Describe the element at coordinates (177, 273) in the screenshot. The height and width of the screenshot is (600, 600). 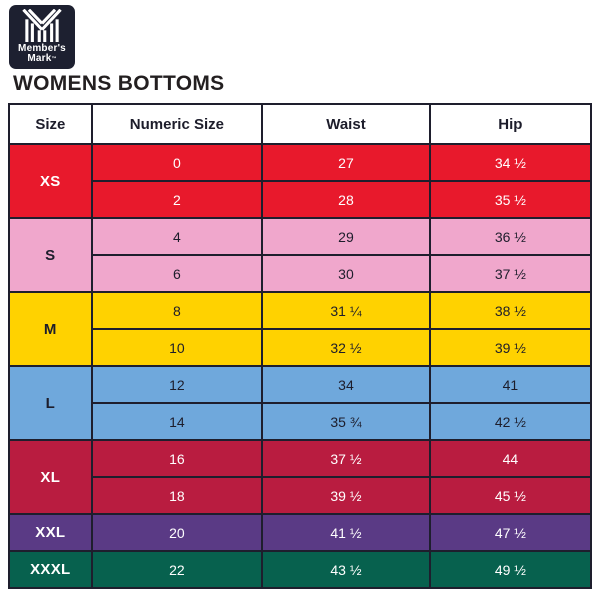
I see `numeric-size-cell: 6` at that location.